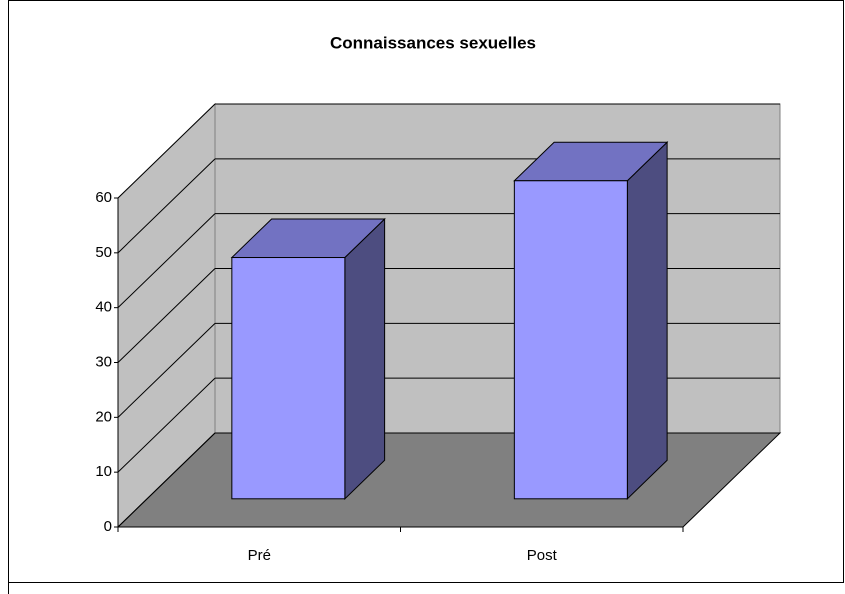 The height and width of the screenshot is (594, 845). What do you see at coordinates (103, 197) in the screenshot?
I see `y-tick-label: 60` at bounding box center [103, 197].